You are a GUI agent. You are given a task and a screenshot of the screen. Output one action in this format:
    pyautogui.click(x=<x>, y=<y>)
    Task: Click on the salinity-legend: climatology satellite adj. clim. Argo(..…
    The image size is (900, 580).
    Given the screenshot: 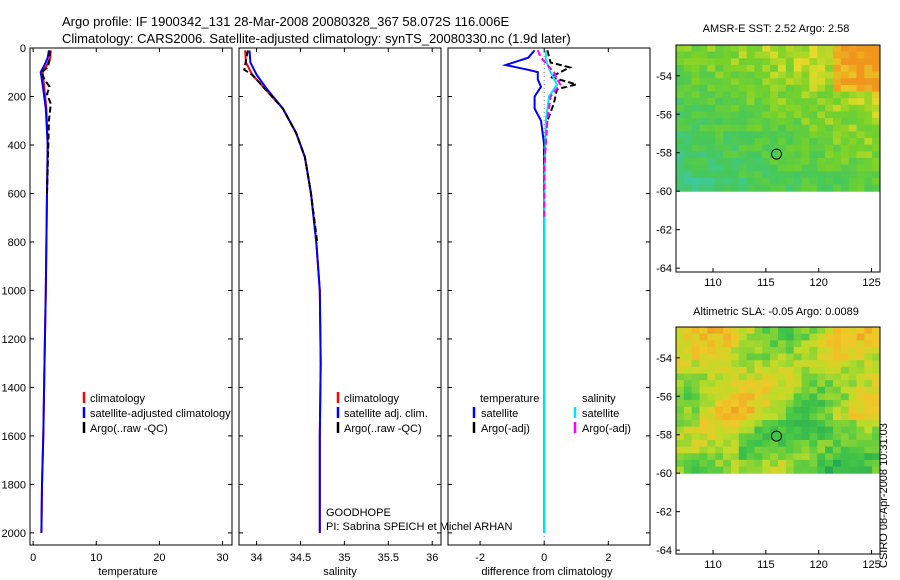 What is the action you would take?
    pyautogui.click(x=419, y=462)
    